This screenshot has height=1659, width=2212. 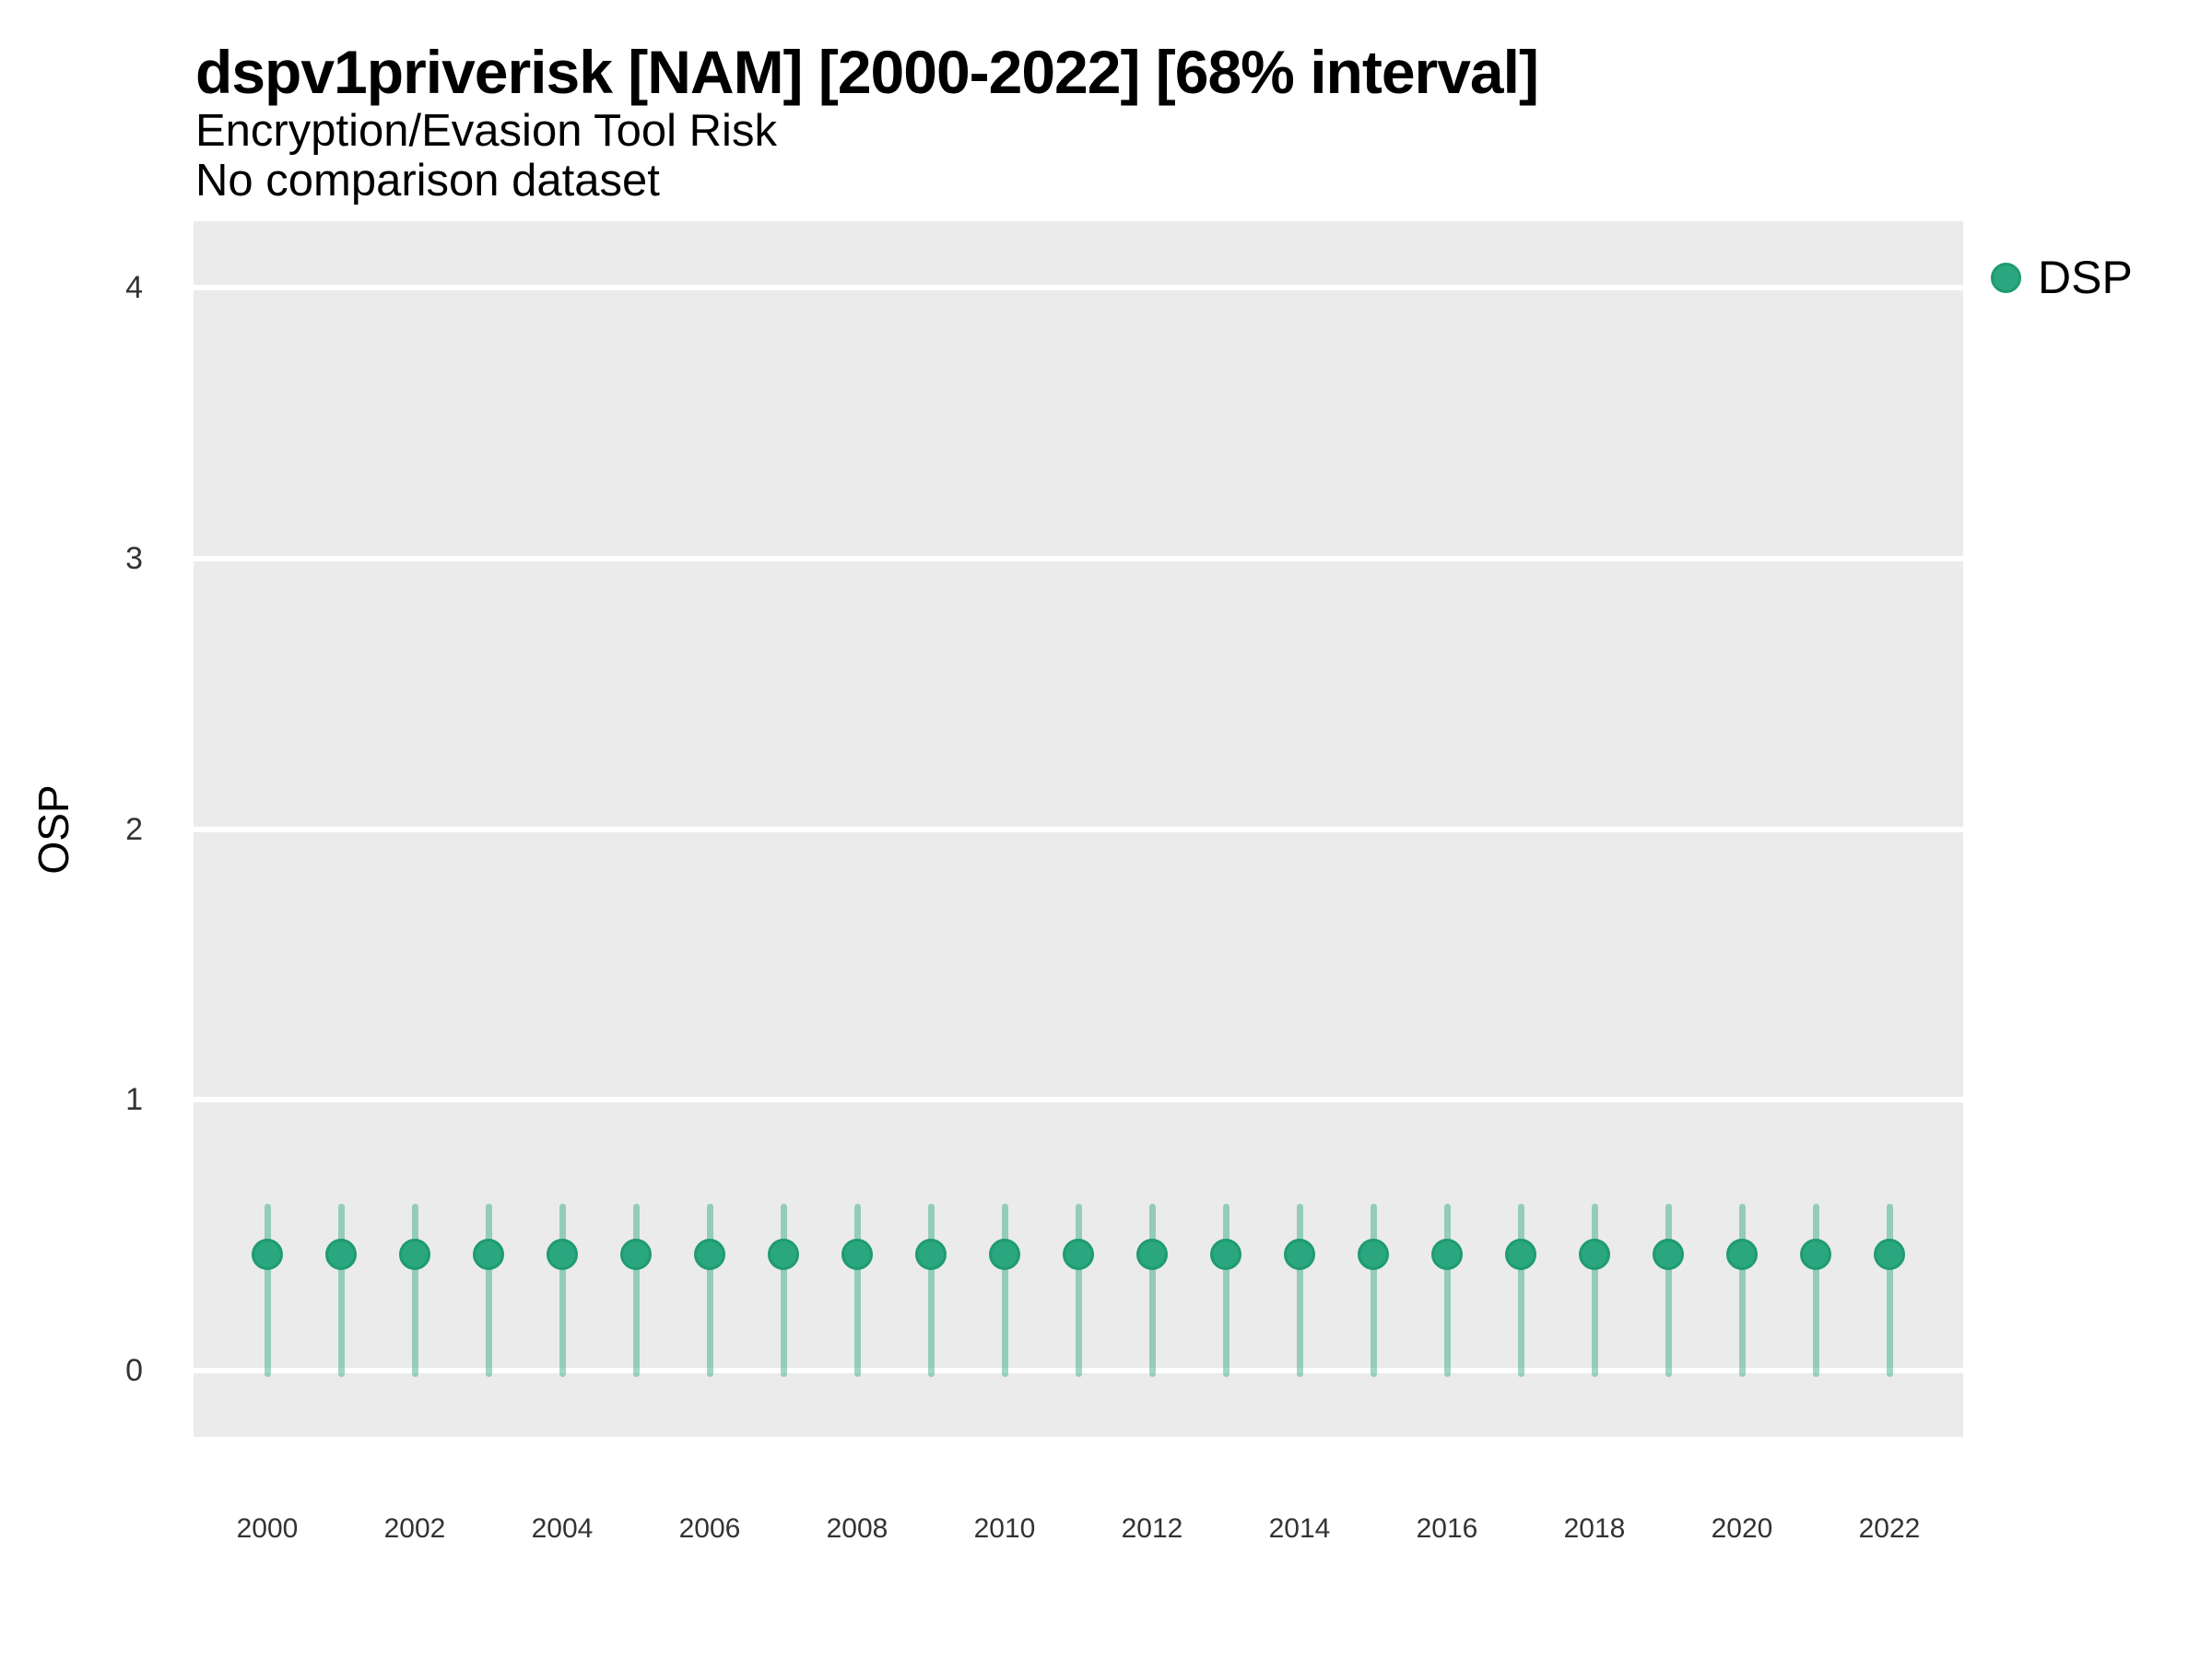 What do you see at coordinates (1668, 1254) in the screenshot?
I see `data-point-2019` at bounding box center [1668, 1254].